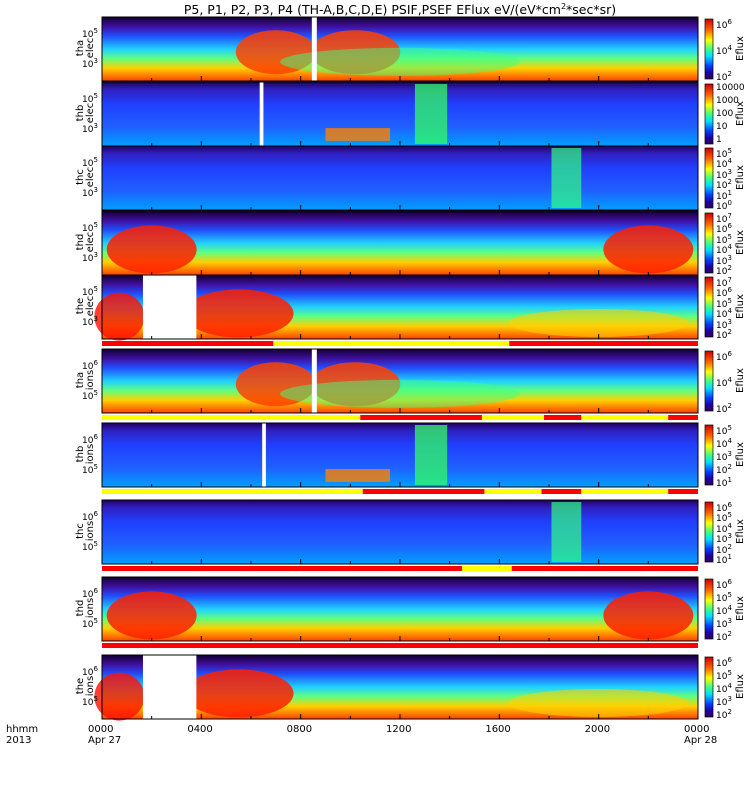 This screenshot has width=750, height=800. Describe the element at coordinates (725, 114) in the screenshot. I see `colorbar-tick-label: 100` at that location.